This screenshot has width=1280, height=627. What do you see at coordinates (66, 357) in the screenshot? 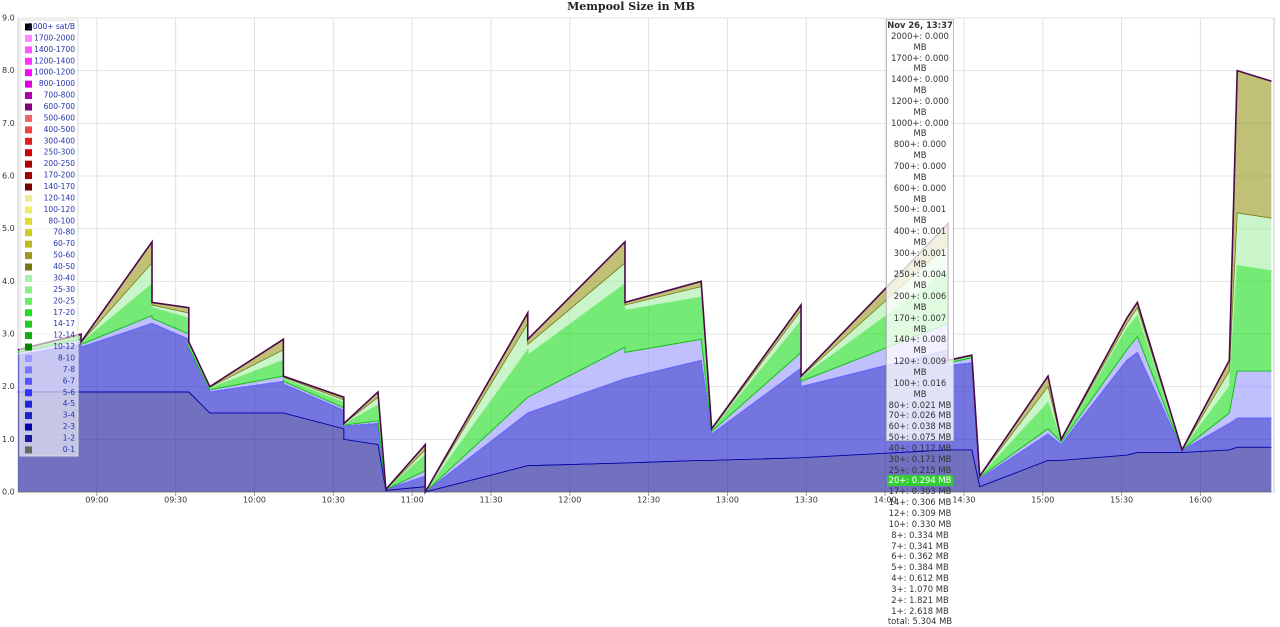
I see `legend-label: 8-10` at bounding box center [66, 357].